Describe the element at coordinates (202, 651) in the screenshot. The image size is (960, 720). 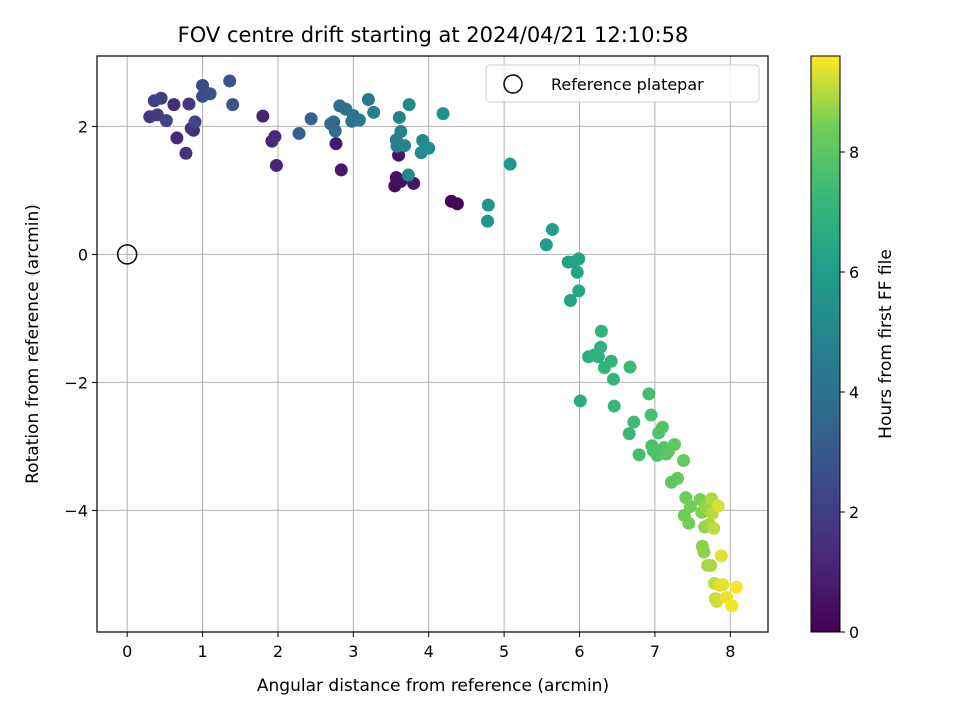
I see `x-tick-label: 1` at that location.